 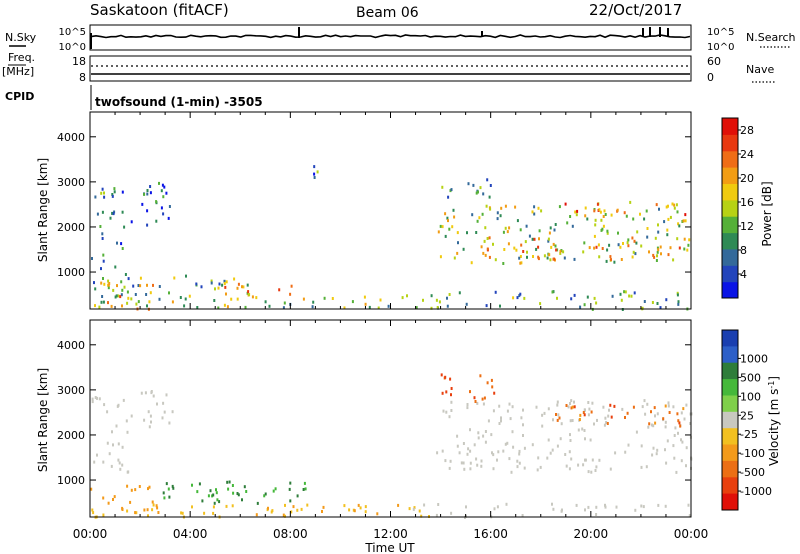 I want to click on freq-panel-frame, so click(x=390, y=68).